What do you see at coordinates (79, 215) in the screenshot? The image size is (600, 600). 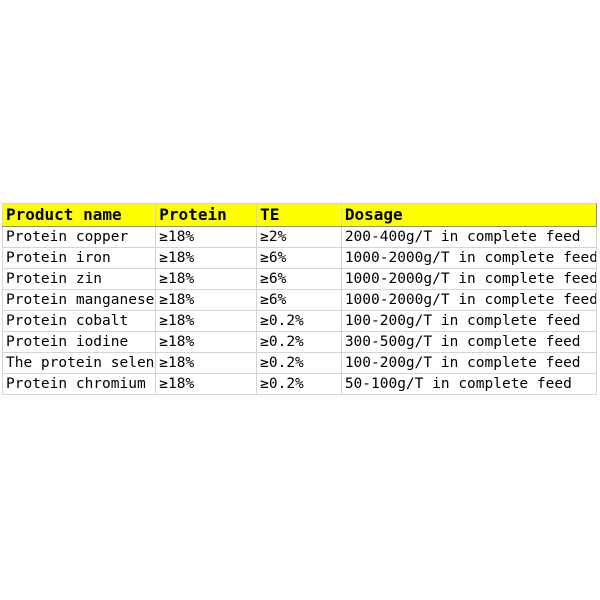 I see `header-product-name: Product name` at bounding box center [79, 215].